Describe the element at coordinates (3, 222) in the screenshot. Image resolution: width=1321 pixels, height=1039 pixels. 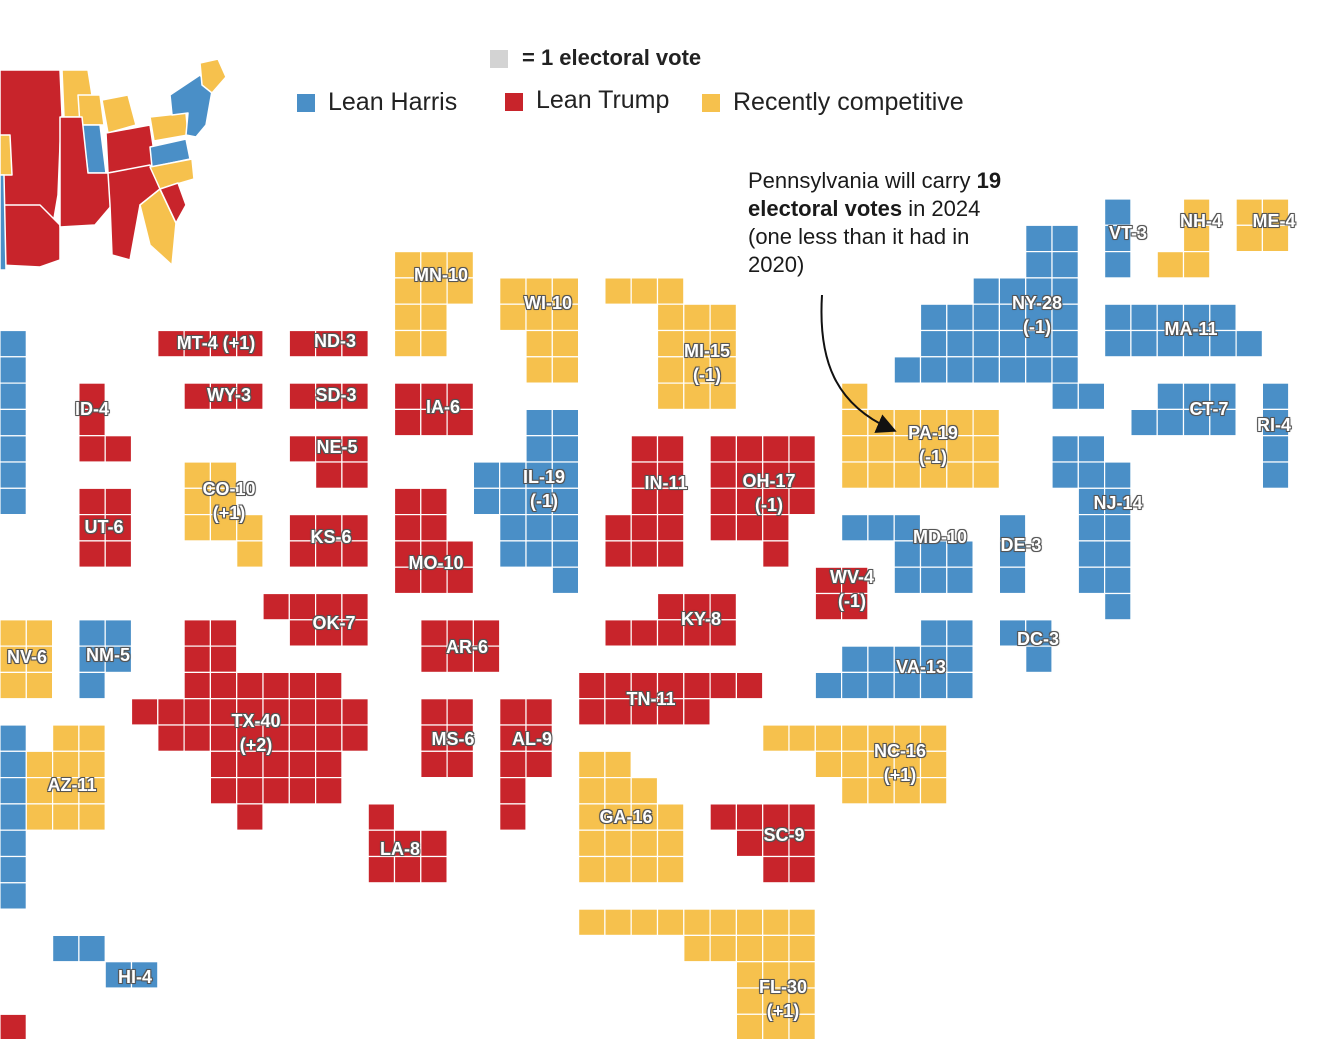
I see `inset-california` at that location.